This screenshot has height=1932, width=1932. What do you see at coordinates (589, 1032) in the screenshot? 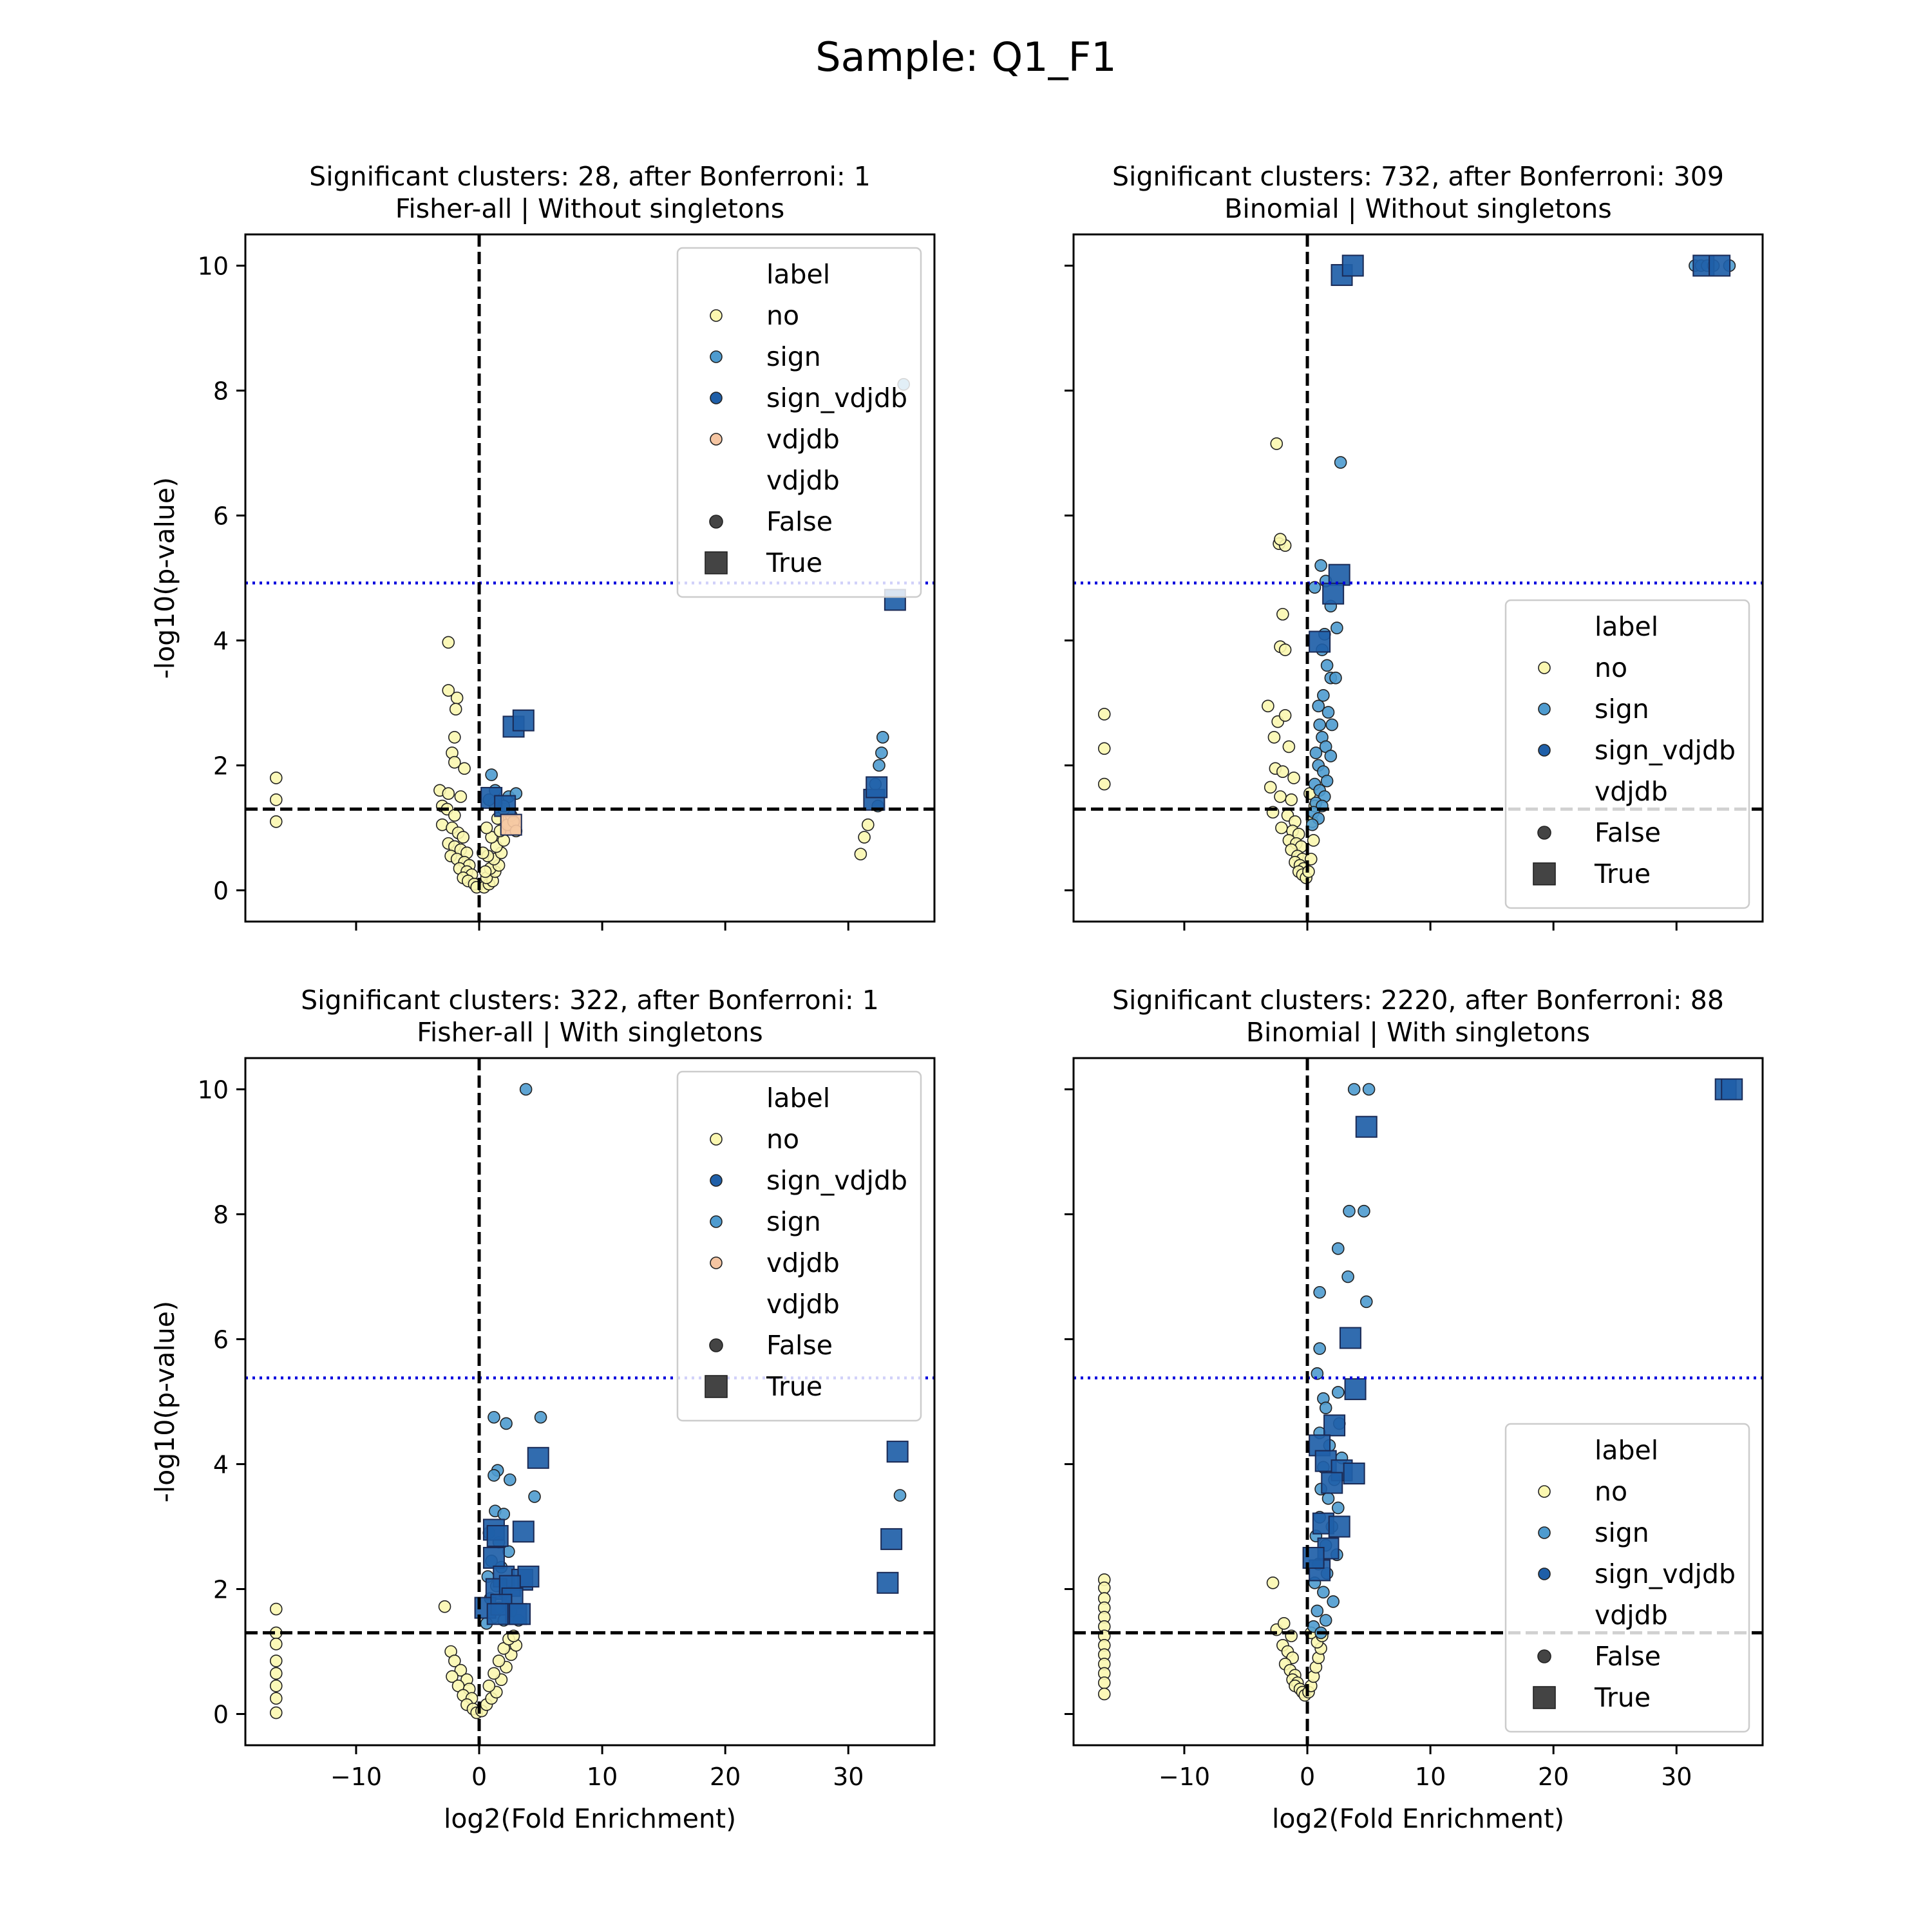
I see `panel-subtitle: Fisher-all | With singletons` at bounding box center [589, 1032].